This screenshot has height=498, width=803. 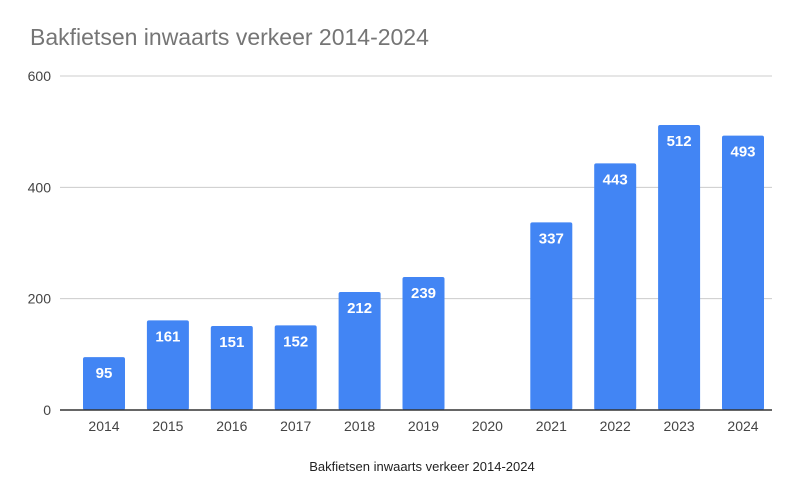 I want to click on data-label: 337, so click(x=551, y=238).